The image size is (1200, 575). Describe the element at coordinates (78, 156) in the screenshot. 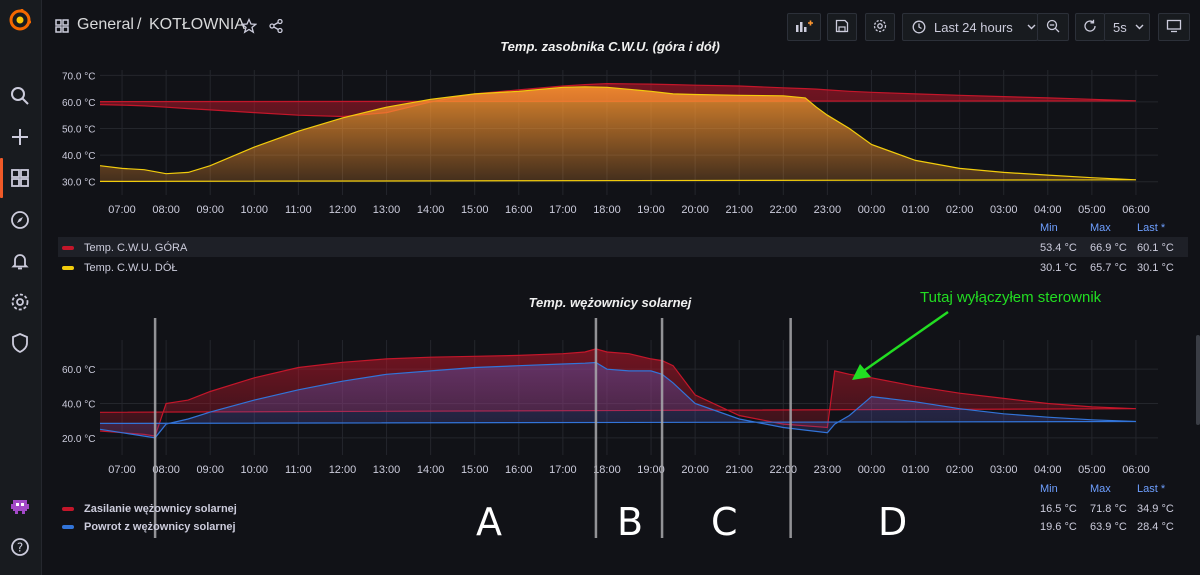

I see `chart1-y-tick-label: 40.0 °C` at that location.